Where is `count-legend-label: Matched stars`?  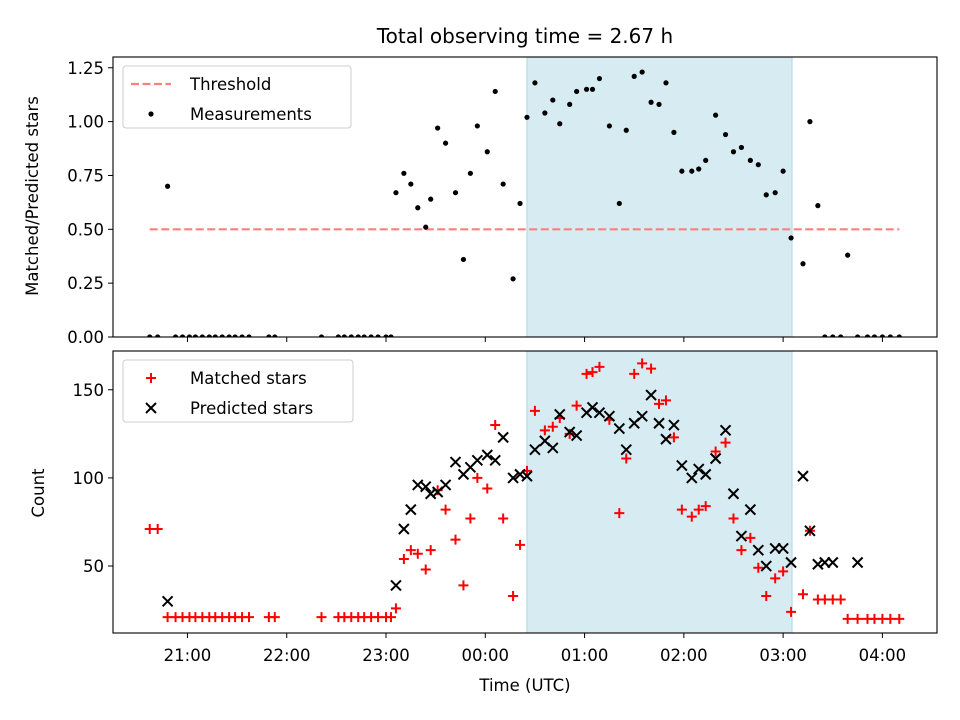
count-legend-label: Matched stars is located at coordinates (248, 378).